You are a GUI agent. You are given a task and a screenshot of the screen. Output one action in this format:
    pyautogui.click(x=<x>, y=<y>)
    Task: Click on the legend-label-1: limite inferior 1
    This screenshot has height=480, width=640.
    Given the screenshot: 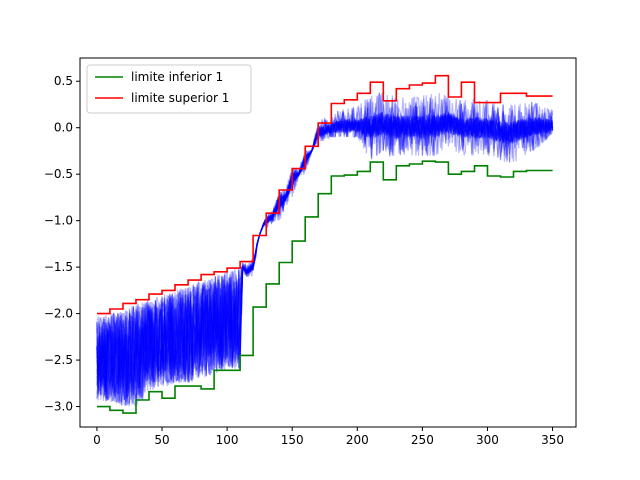 What is the action you would take?
    pyautogui.click(x=177, y=77)
    